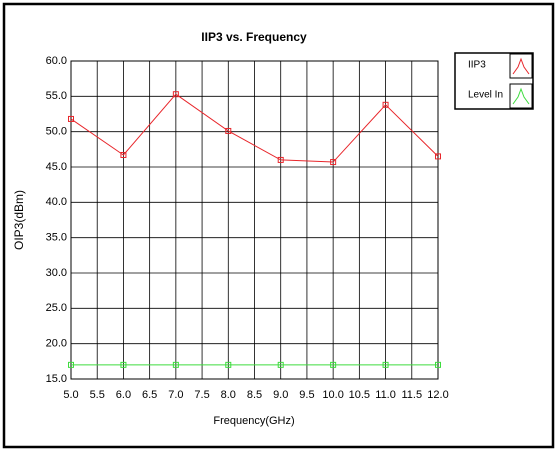 Image resolution: width=558 pixels, height=451 pixels. I want to click on x-tick-label: 8.5, so click(254, 395).